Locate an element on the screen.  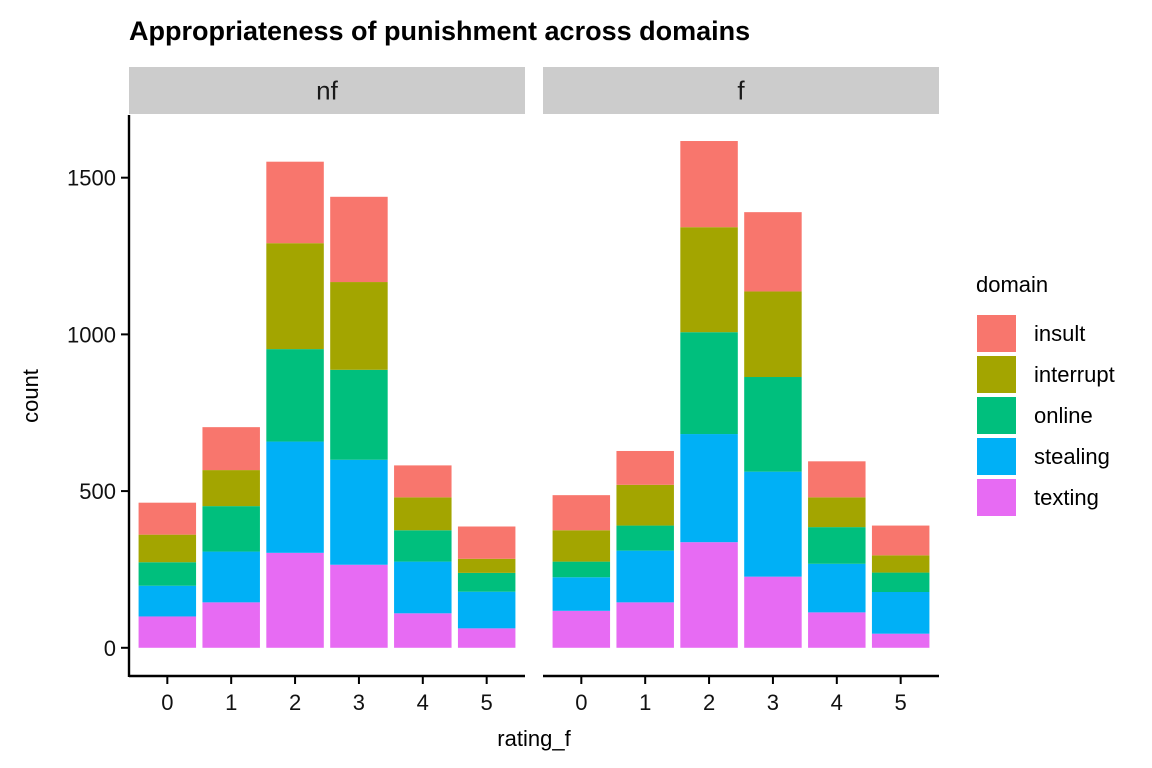
bar-f-0-stealing is located at coordinates (581, 594).